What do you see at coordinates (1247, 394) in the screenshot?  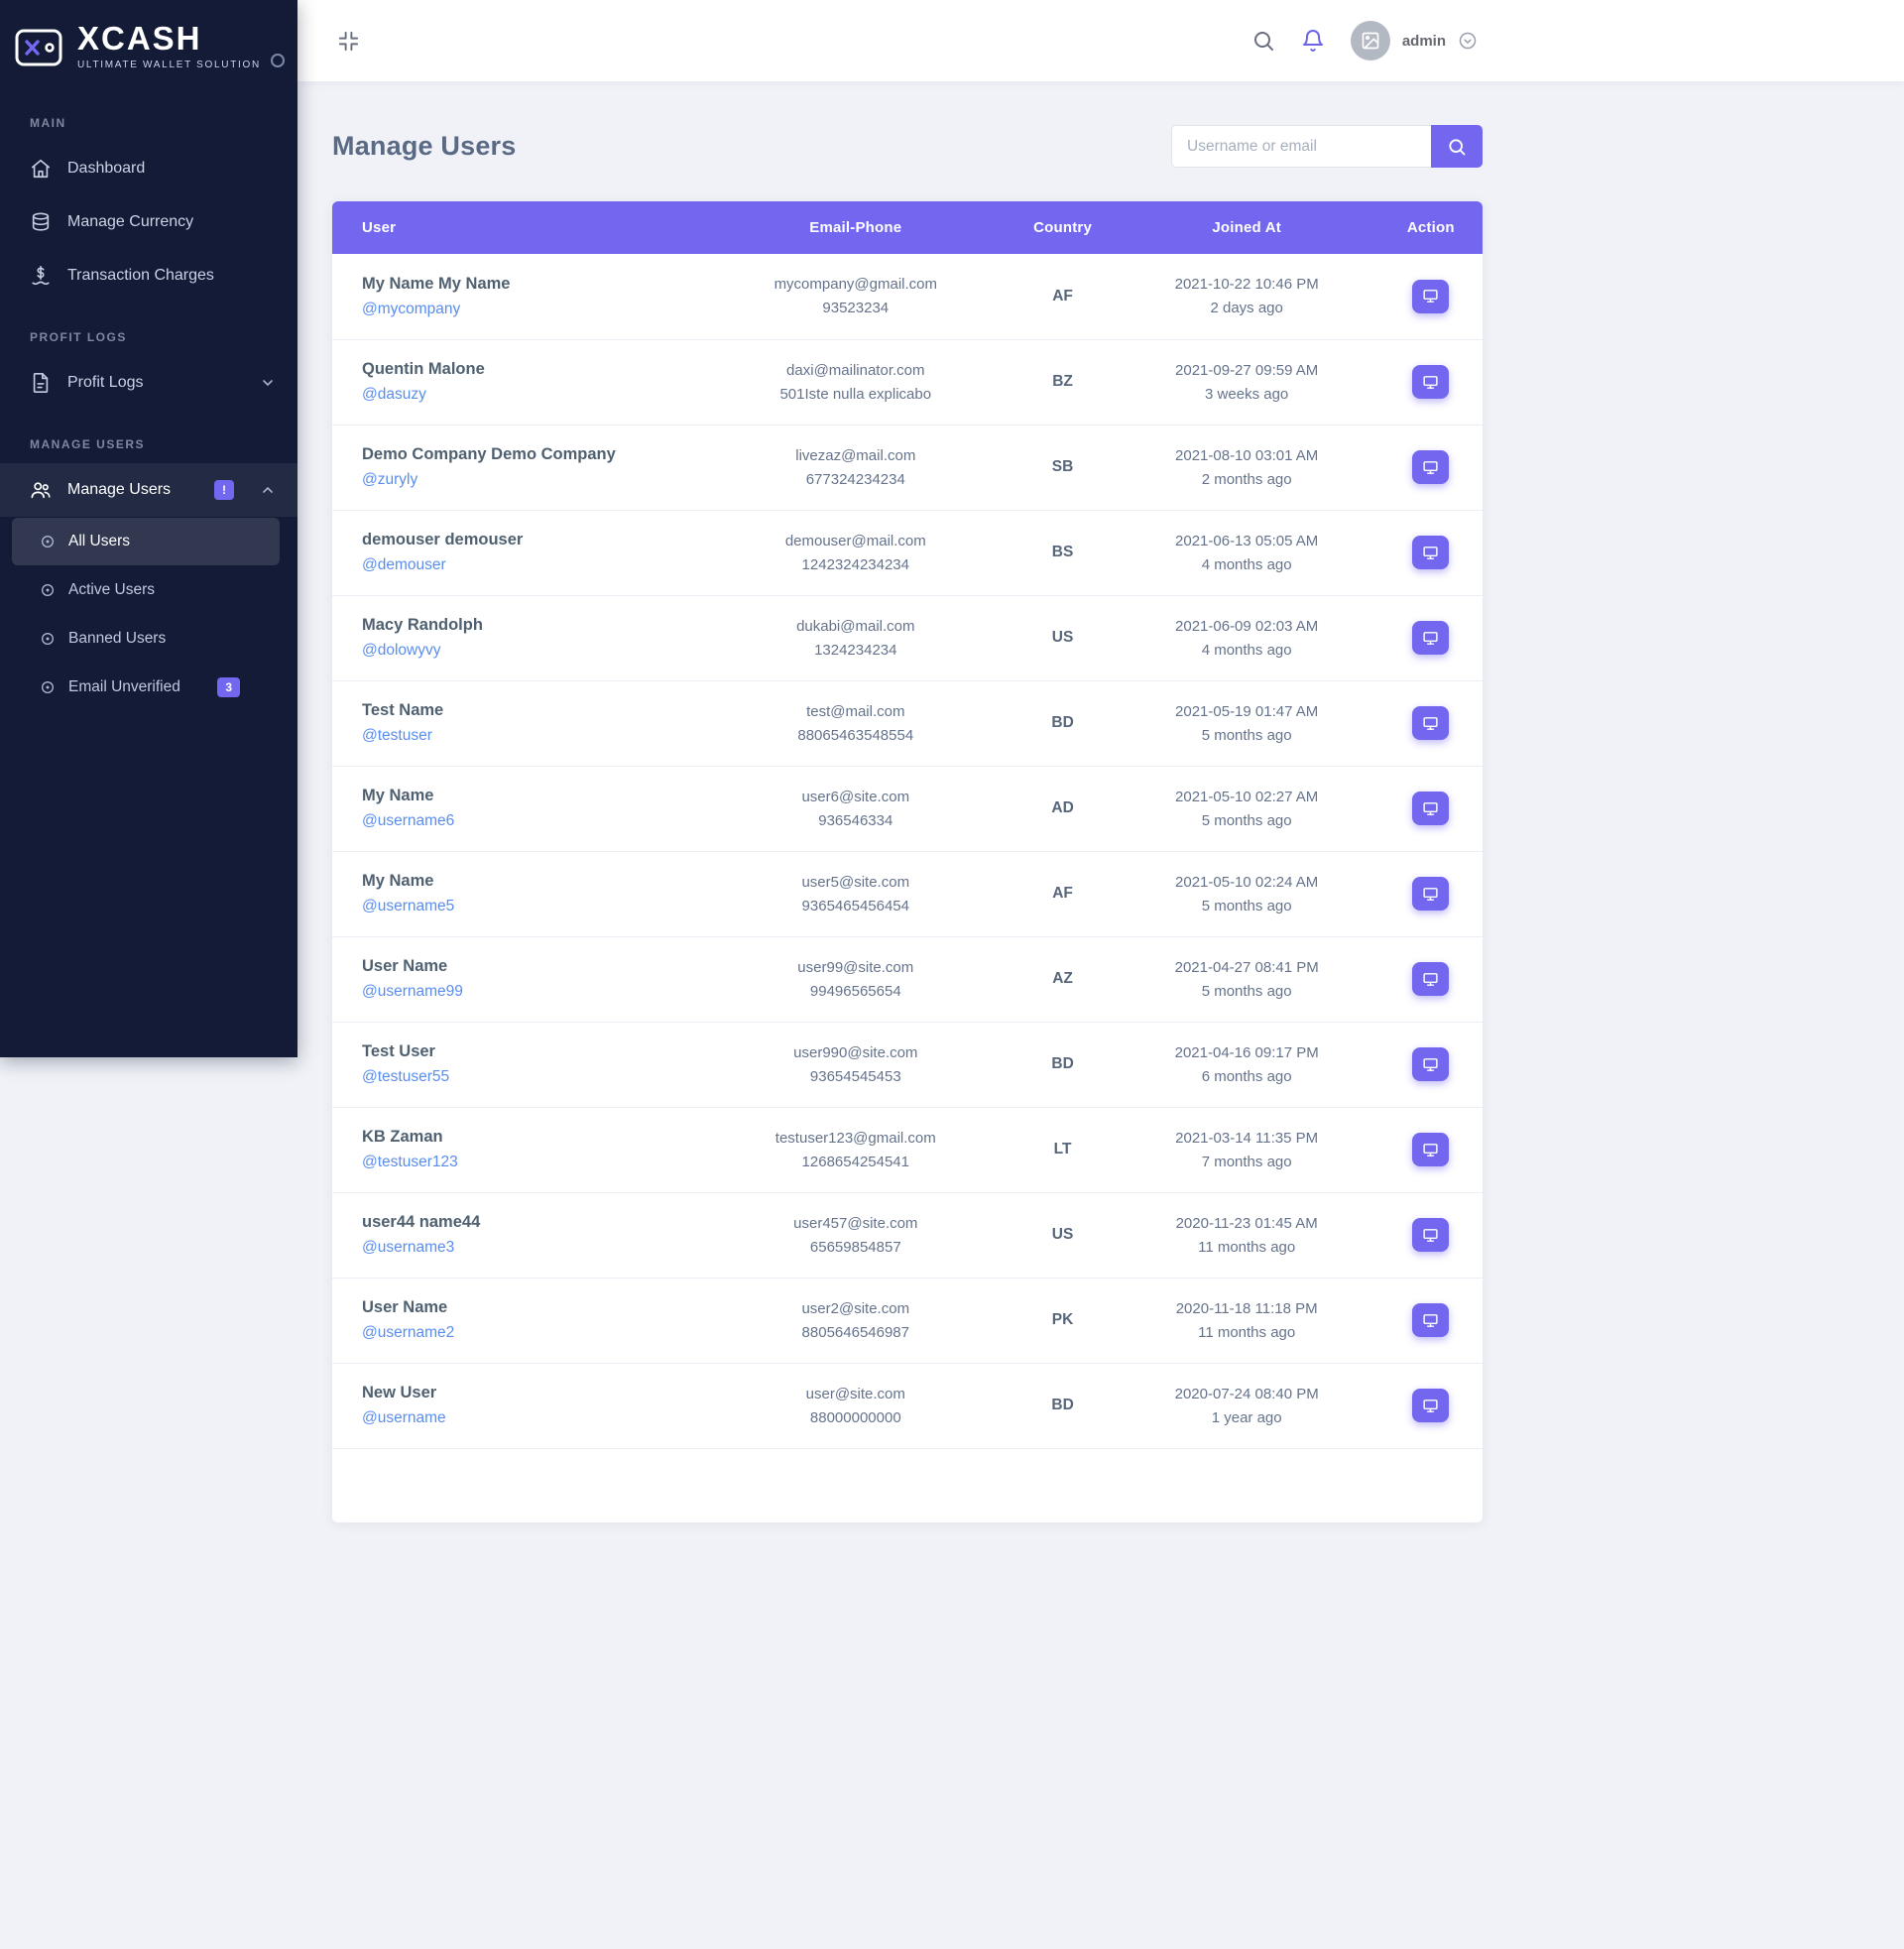 I see `joined-ago: 3 weeks ago` at bounding box center [1247, 394].